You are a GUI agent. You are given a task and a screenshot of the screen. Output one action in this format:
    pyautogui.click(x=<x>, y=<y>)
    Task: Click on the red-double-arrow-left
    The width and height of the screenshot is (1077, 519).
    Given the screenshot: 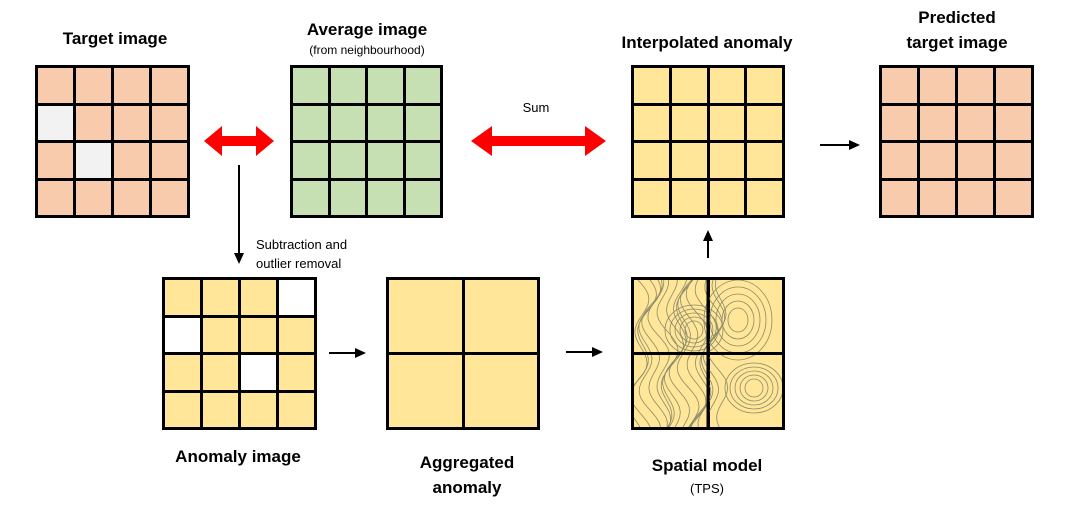 What is the action you would take?
    pyautogui.click(x=239, y=141)
    